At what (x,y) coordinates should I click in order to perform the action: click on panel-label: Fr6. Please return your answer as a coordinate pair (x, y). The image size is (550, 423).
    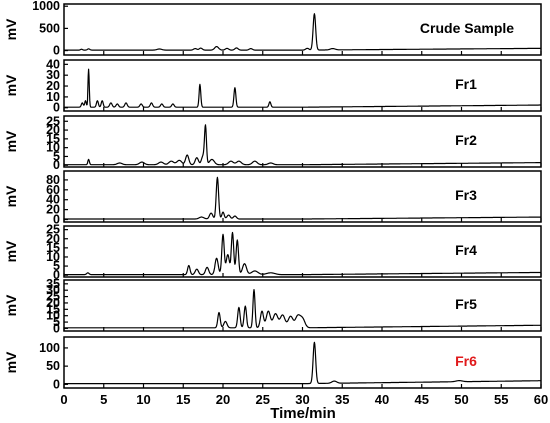
    Looking at the image, I should click on (466, 361).